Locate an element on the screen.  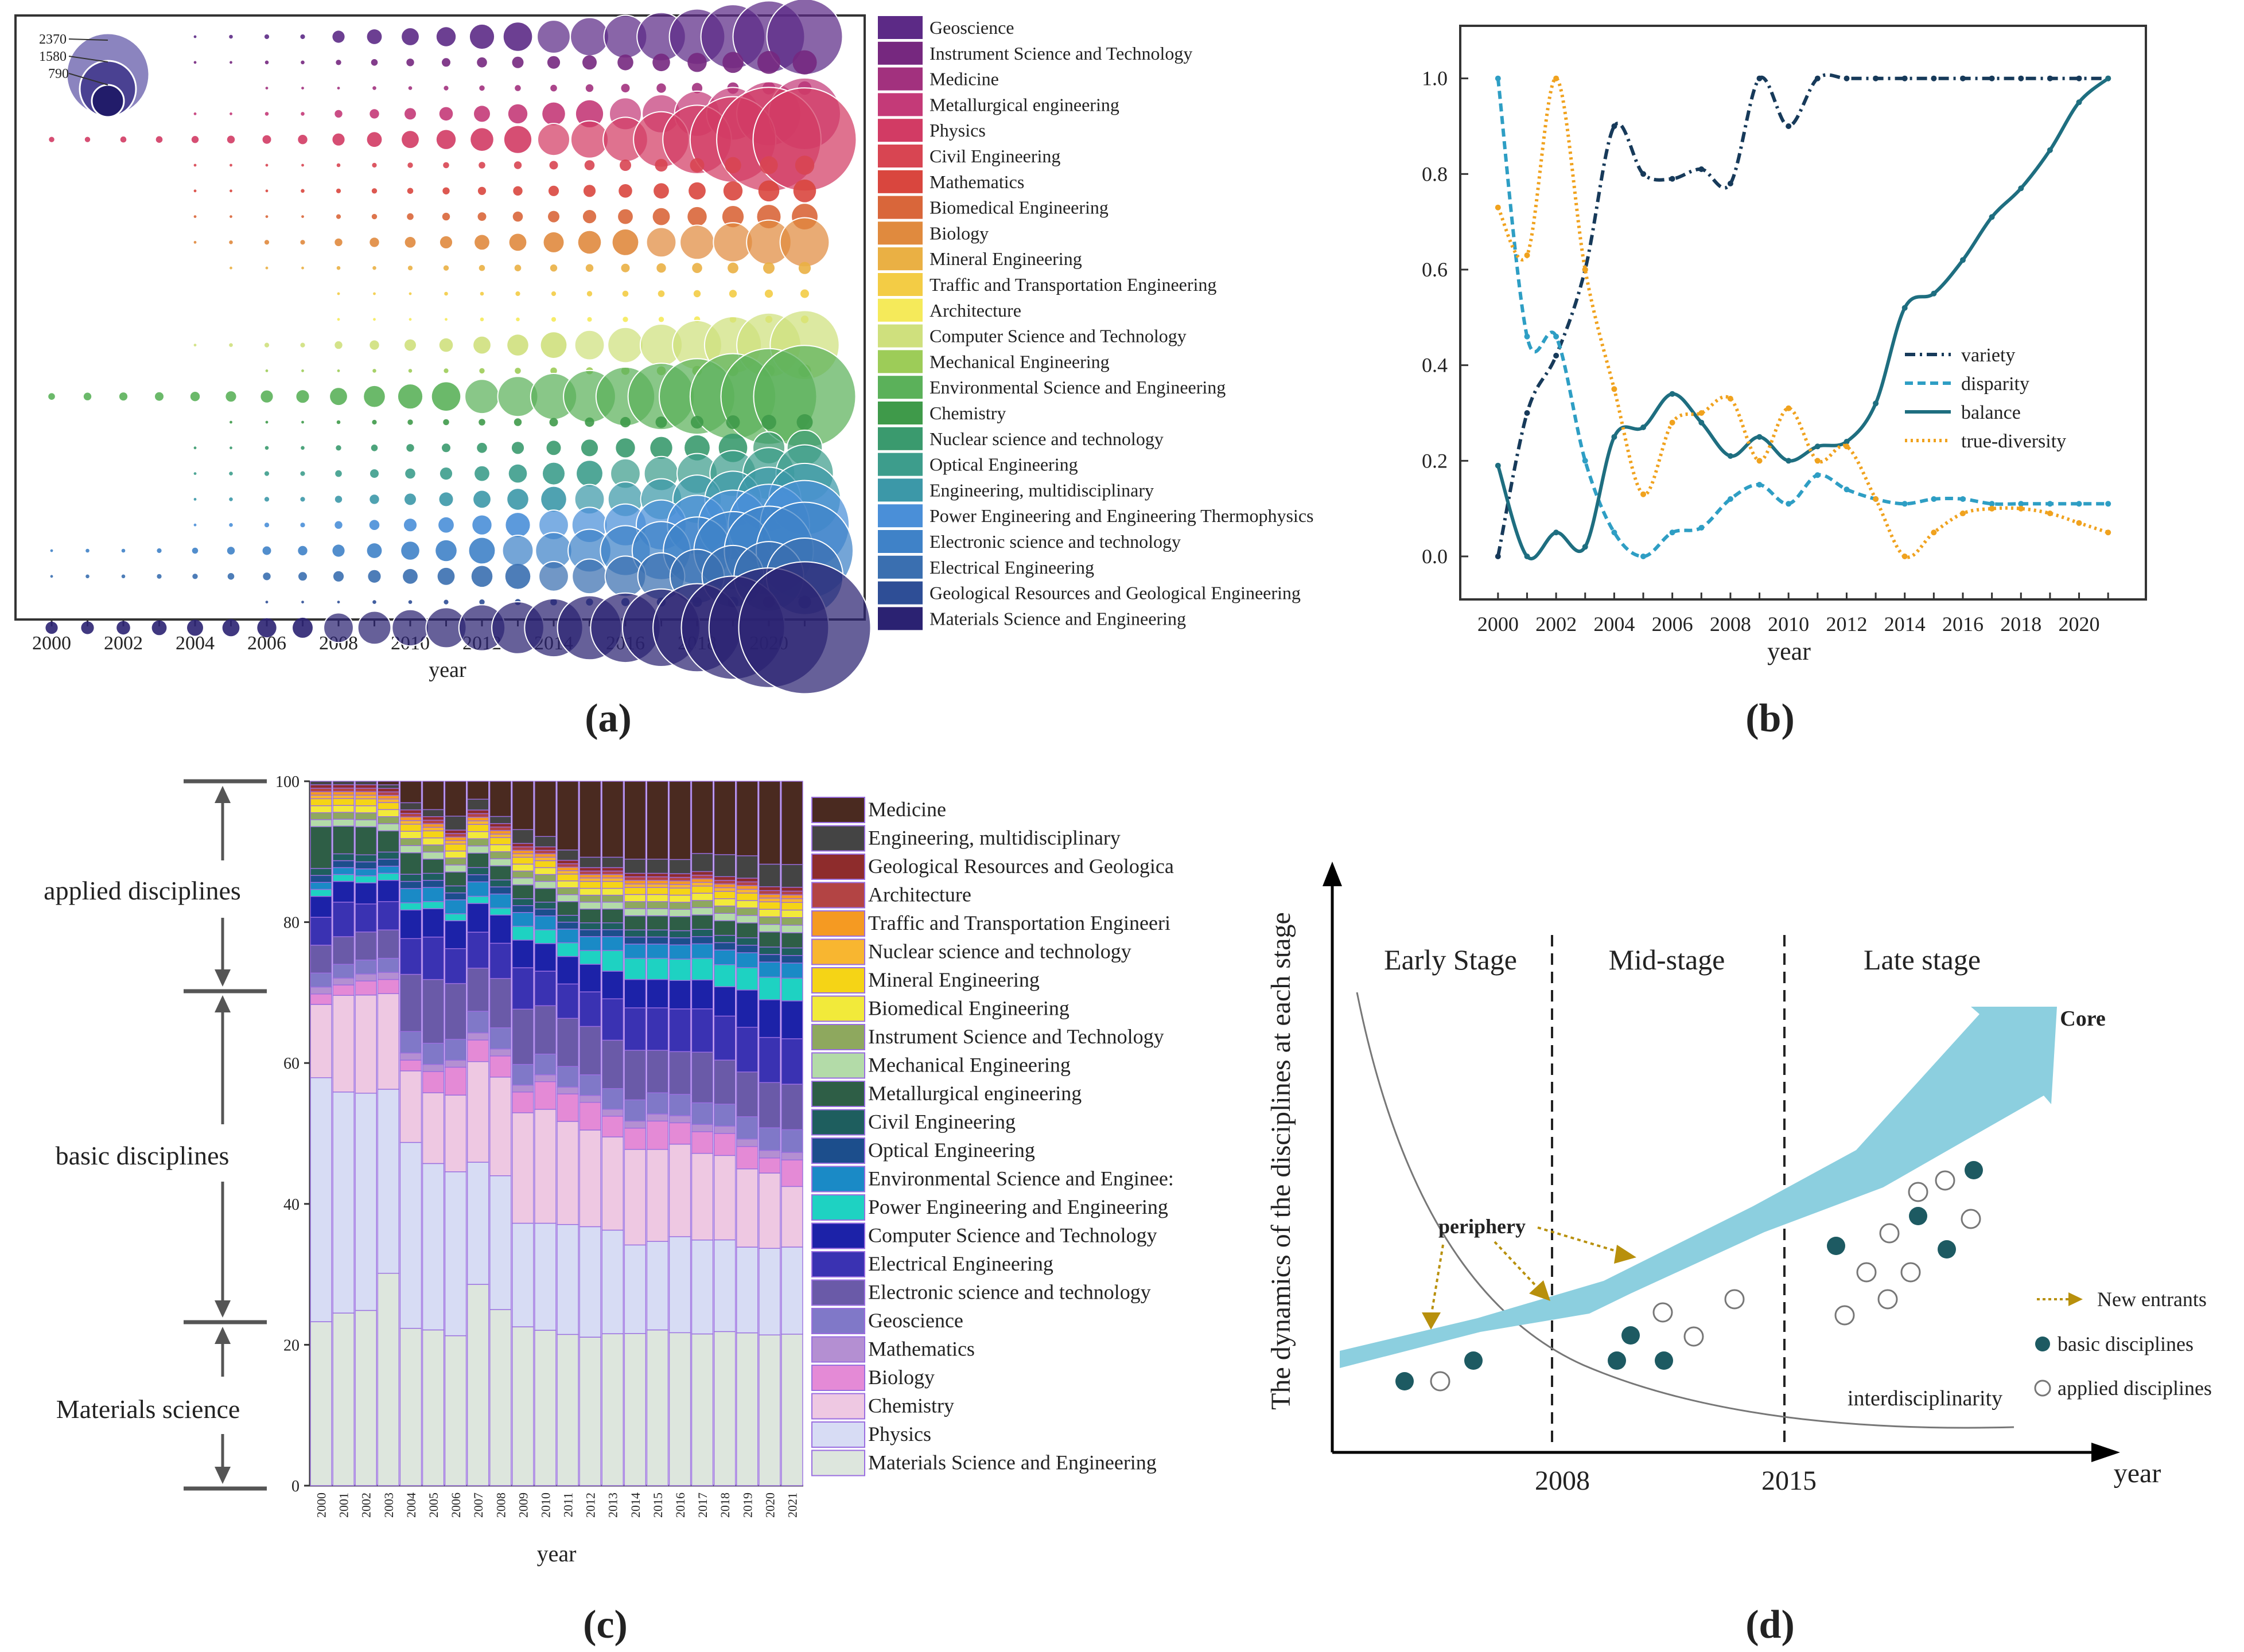
c-legend-label: Biology is located at coordinates (901, 1377).